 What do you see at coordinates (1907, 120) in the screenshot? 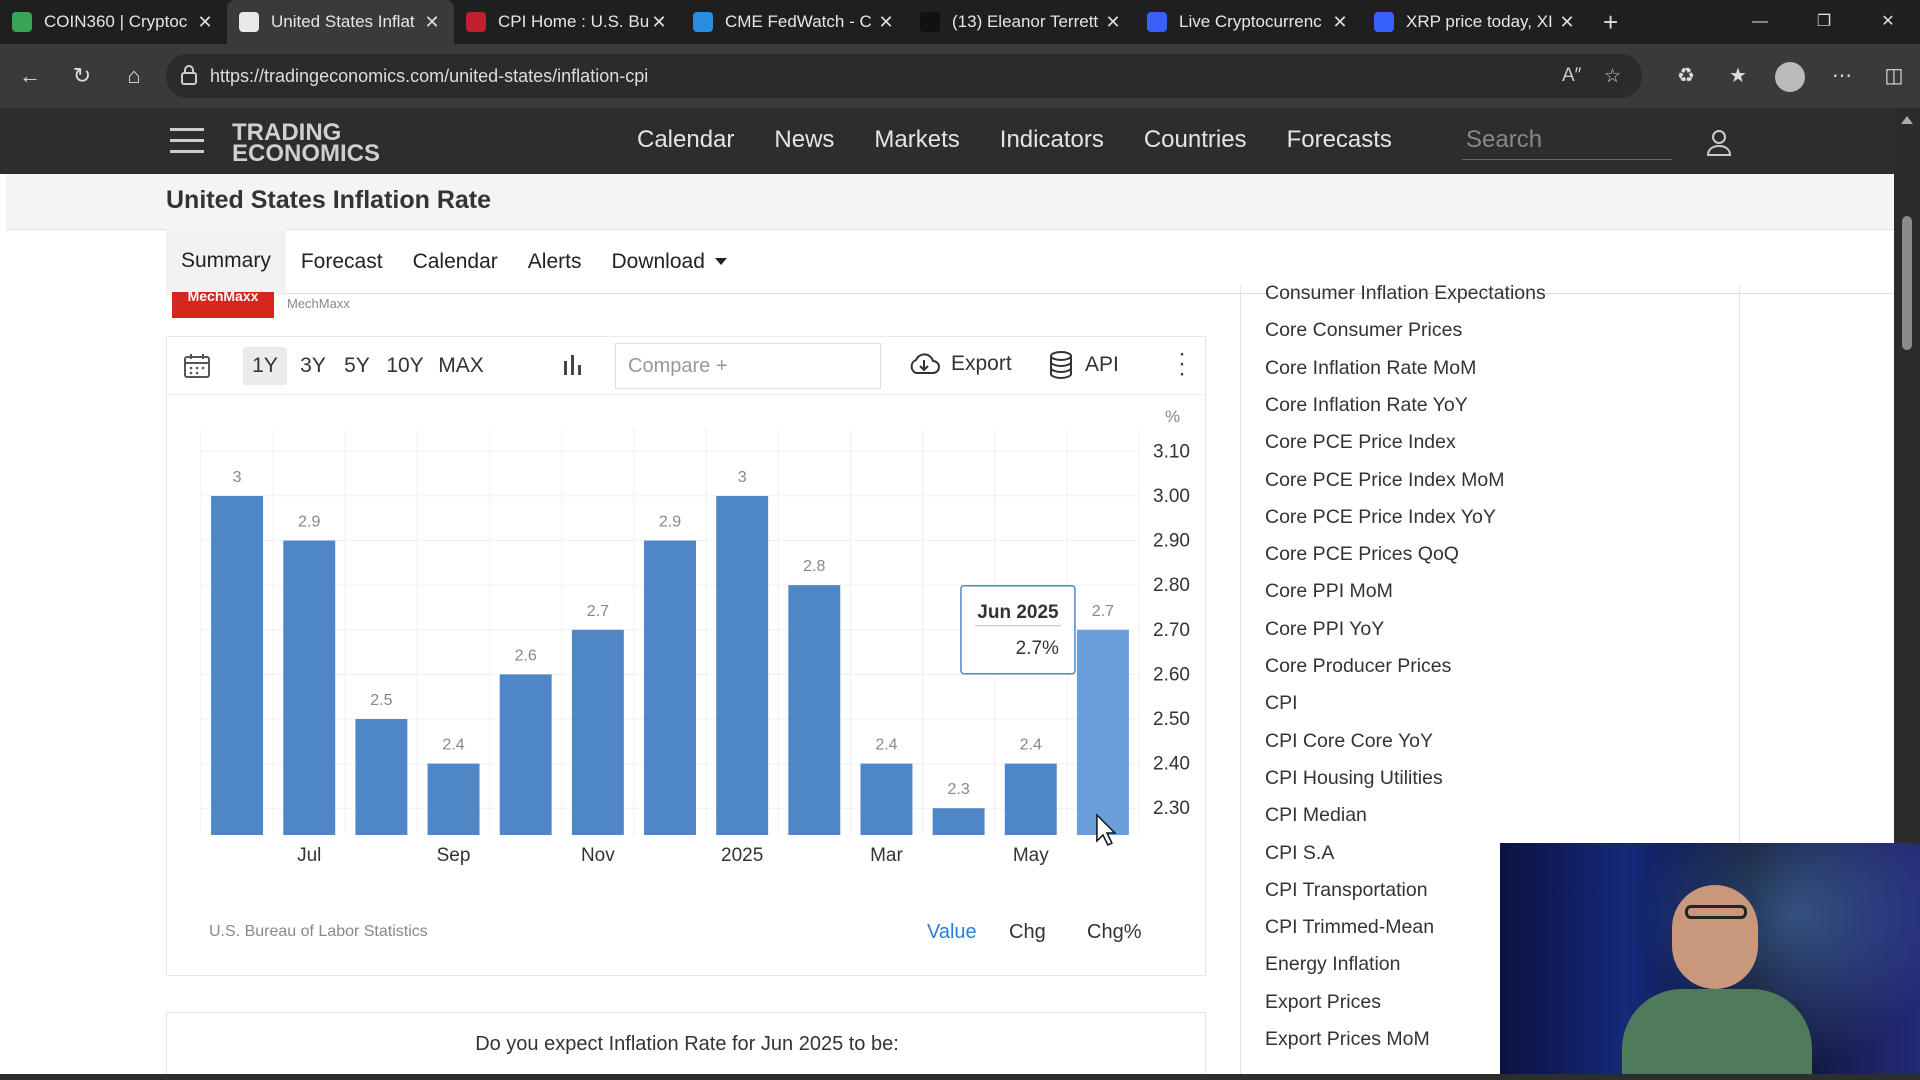
I see `scroll-up-icon` at bounding box center [1907, 120].